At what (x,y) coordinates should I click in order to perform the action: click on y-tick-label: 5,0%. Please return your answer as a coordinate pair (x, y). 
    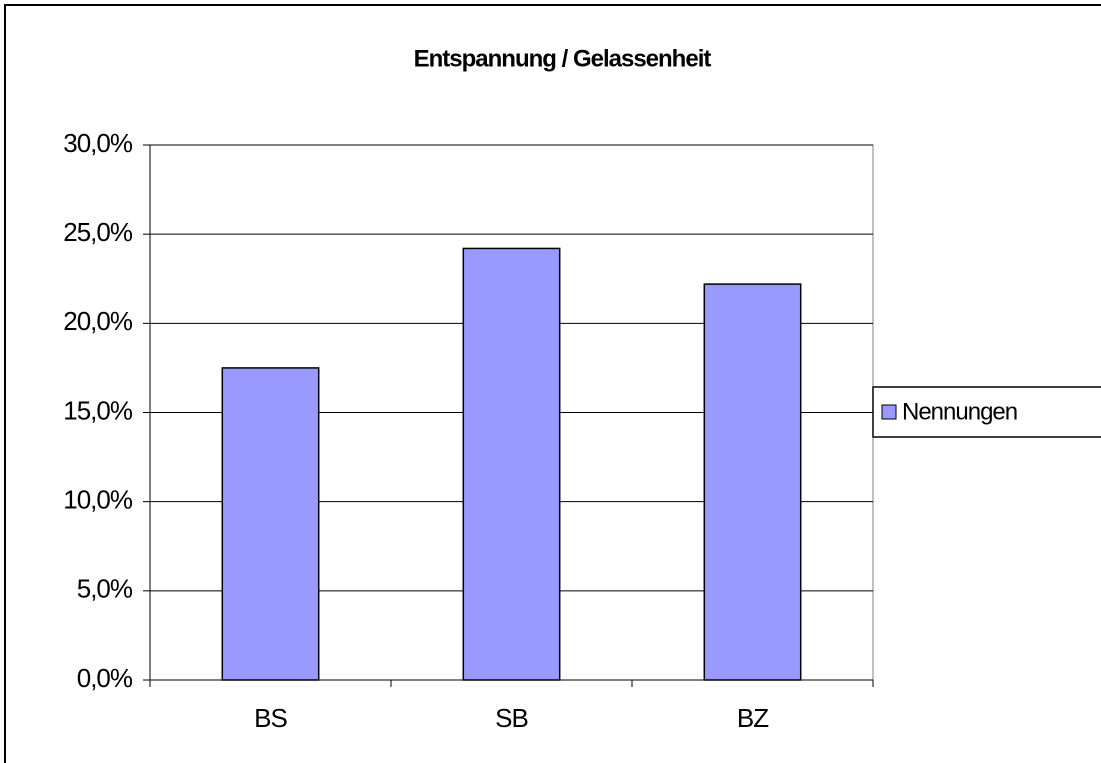
    Looking at the image, I should click on (105, 589).